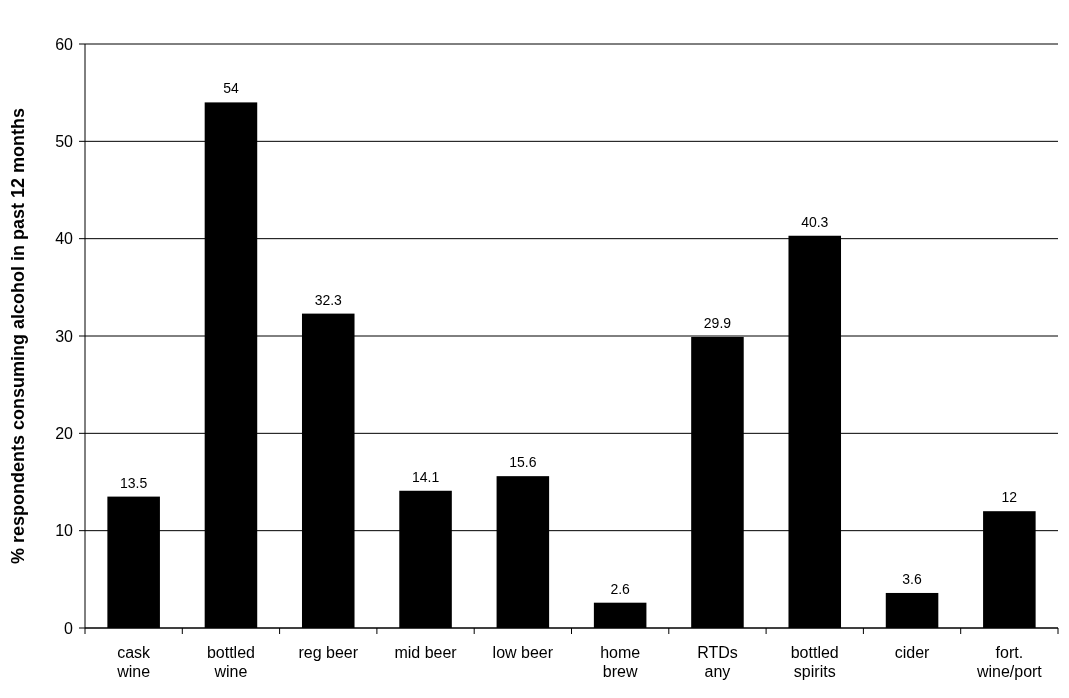  I want to click on y-tick-label: 20, so click(64, 433).